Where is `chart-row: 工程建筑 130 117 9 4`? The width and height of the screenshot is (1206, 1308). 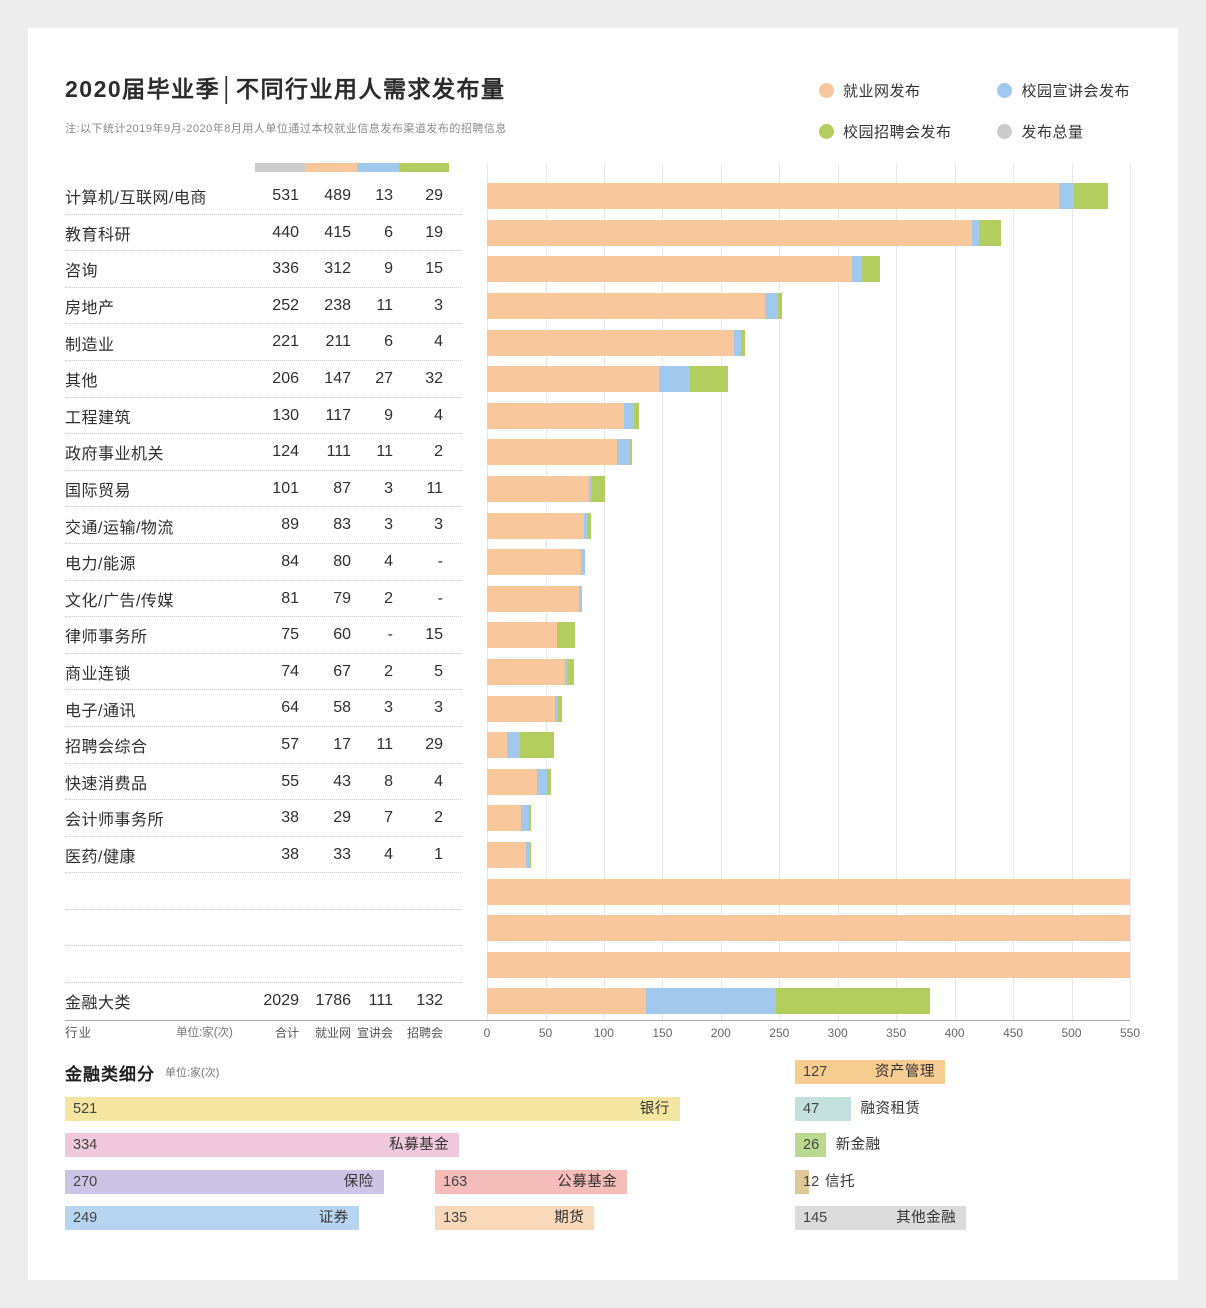 chart-row: 工程建筑 130 117 9 4 is located at coordinates (597, 416).